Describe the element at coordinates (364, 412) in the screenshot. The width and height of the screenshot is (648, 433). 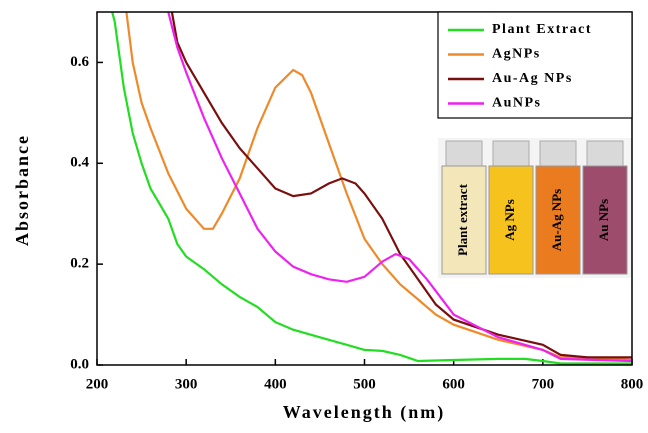
I see `x-axis-title: Wavelength (nm)` at that location.